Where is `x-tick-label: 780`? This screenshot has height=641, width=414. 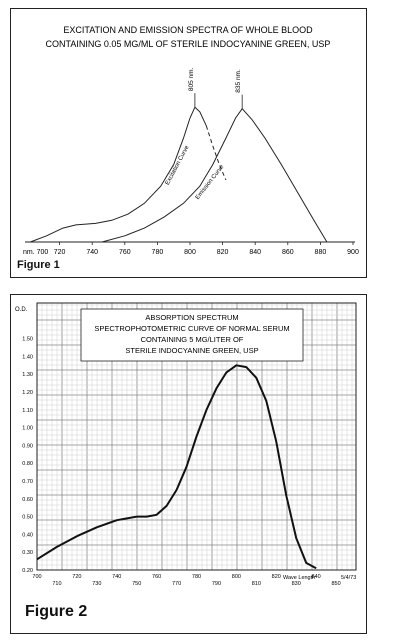 x-tick-label: 780 is located at coordinates (158, 252).